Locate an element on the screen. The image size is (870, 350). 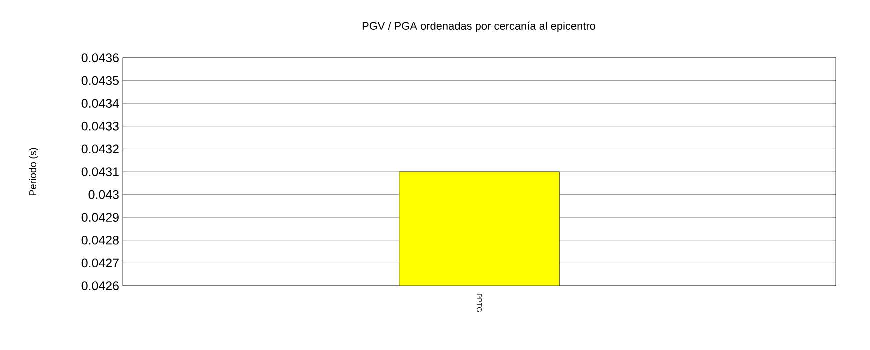
y-tick-label: 0.0428 is located at coordinates (100, 240).